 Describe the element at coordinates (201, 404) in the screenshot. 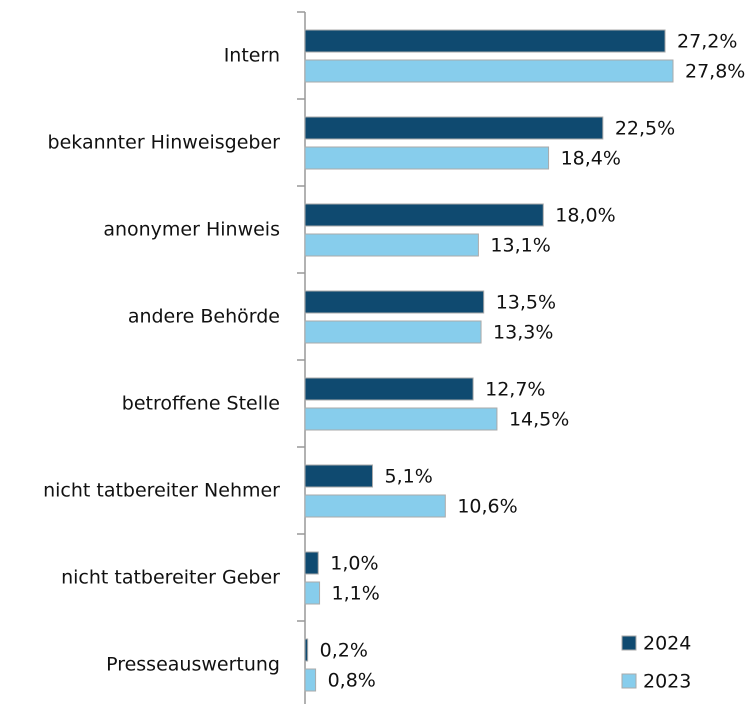

I see `category-label: betroffene Stelle` at that location.